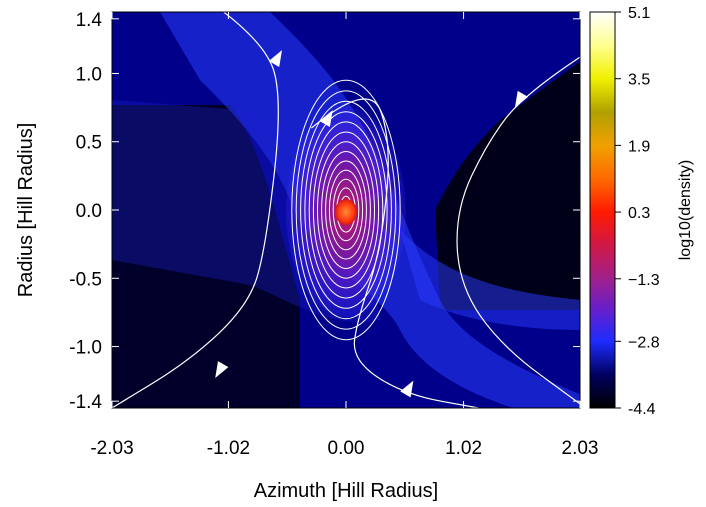  Describe the element at coordinates (89, 20) in the screenshot. I see `y-tick-label: 1.4` at that location.